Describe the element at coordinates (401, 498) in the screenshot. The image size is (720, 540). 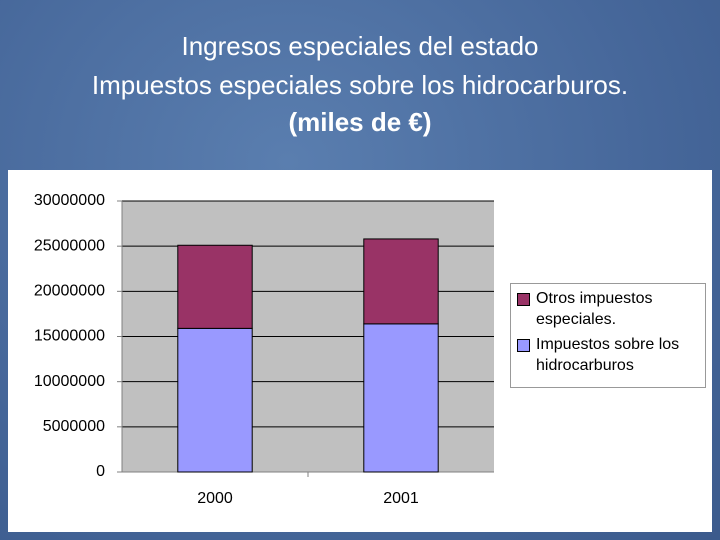
I see `x-tick-label: 2001` at that location.